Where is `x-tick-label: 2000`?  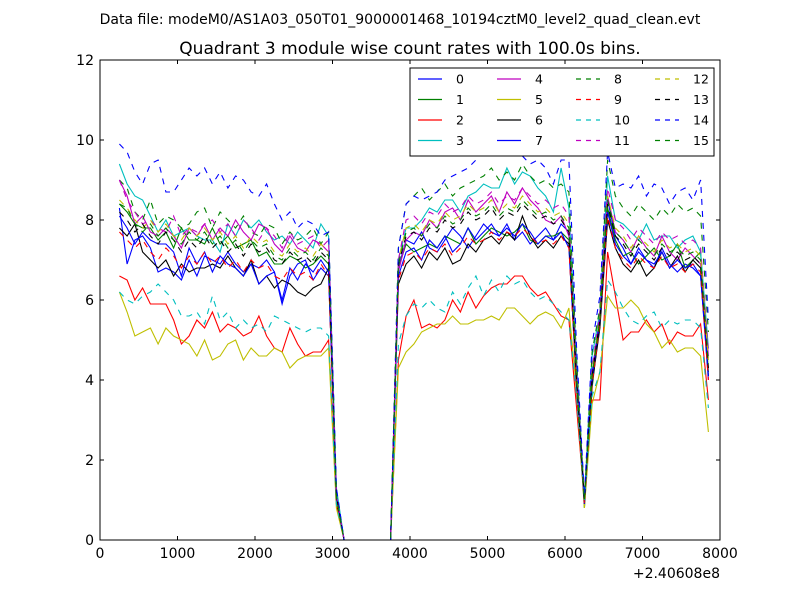
x-tick-label: 2000 is located at coordinates (255, 554).